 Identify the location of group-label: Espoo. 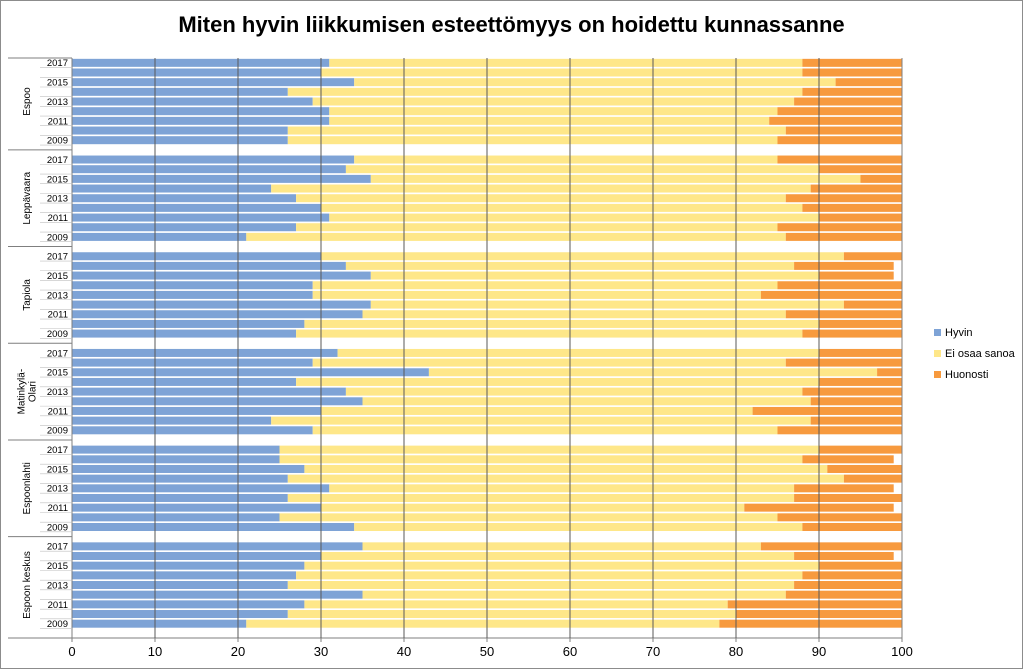
(27, 101).